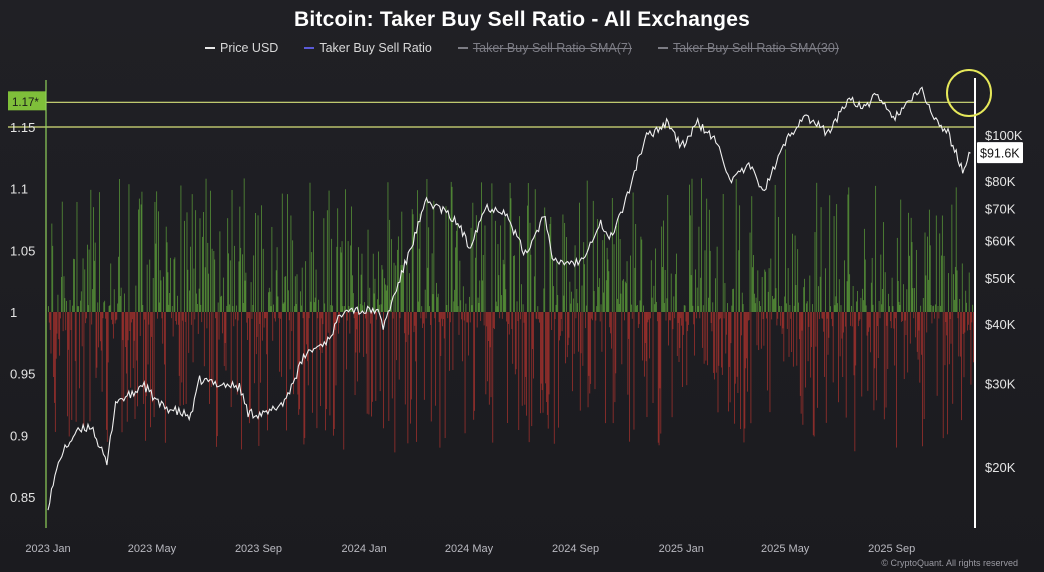  What do you see at coordinates (19, 435) in the screenshot?
I see `left-tick-label: 0.9` at bounding box center [19, 435].